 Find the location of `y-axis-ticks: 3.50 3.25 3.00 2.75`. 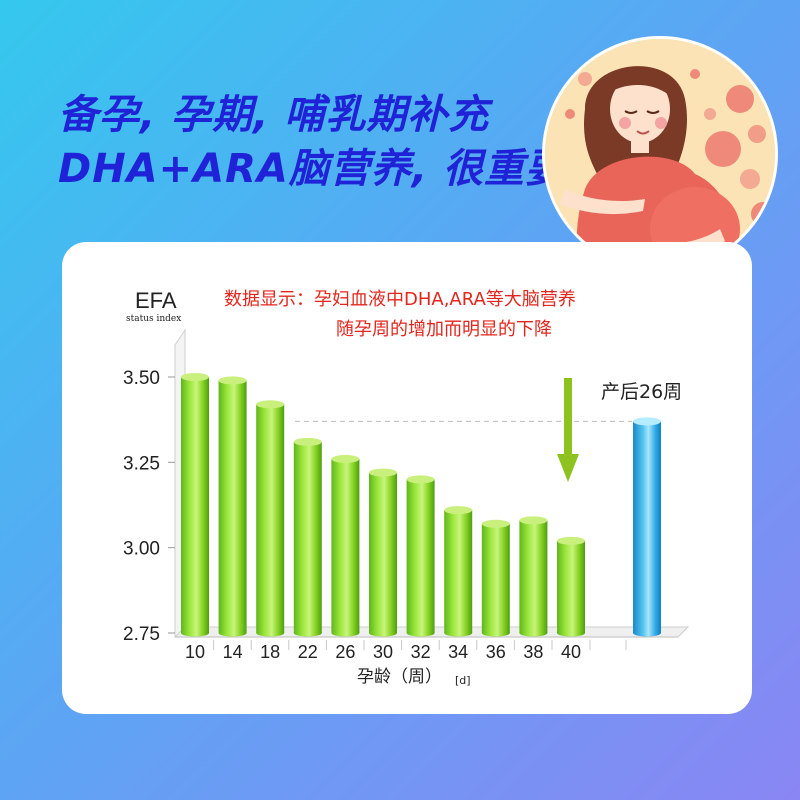

y-axis-ticks: 3.50 3.25 3.00 2.75 is located at coordinates (149, 506).